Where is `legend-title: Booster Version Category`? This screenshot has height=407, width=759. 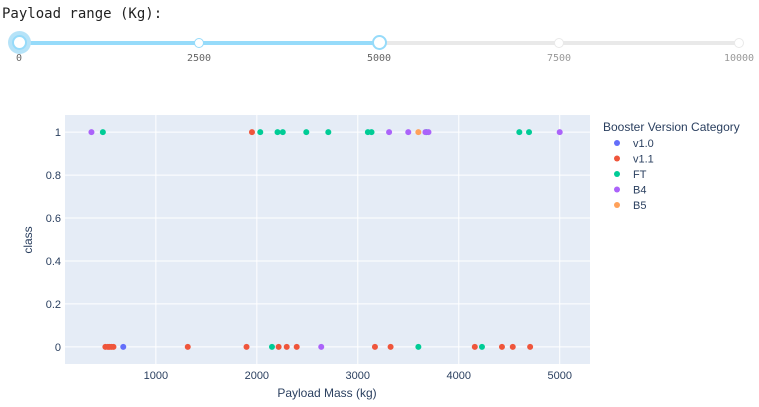
legend-title: Booster Version Category is located at coordinates (671, 127).